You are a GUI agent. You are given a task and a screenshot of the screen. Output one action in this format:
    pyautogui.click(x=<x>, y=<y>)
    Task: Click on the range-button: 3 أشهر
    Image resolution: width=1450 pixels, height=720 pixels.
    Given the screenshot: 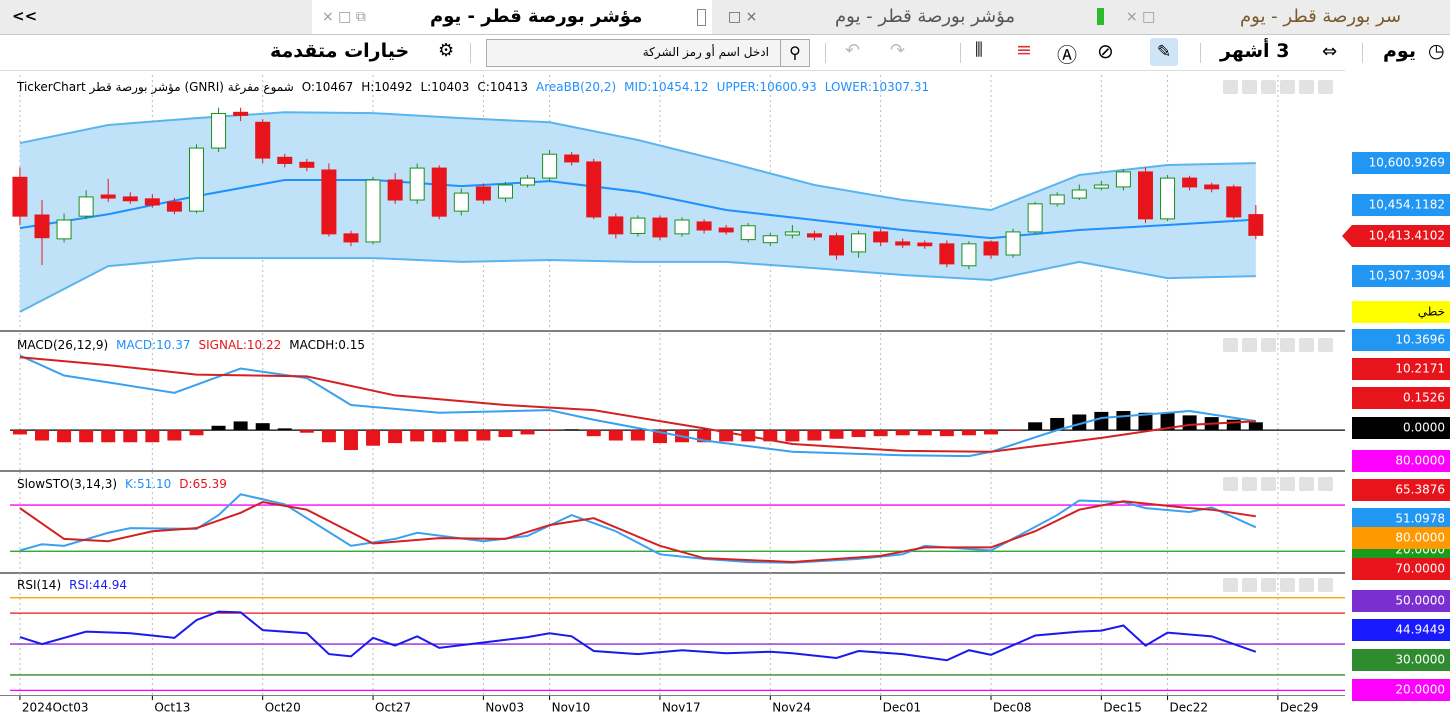 What is the action you would take?
    pyautogui.click(x=1255, y=51)
    